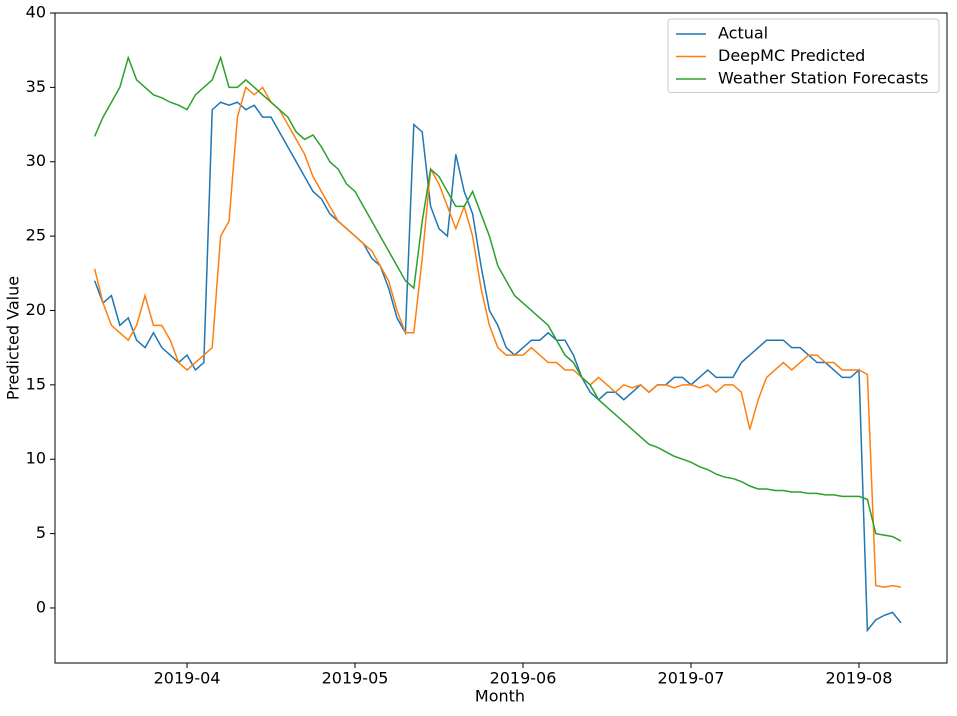 This screenshot has width=957, height=716. What do you see at coordinates (36, 458) in the screenshot?
I see `y-tick-label: 10` at bounding box center [36, 458].